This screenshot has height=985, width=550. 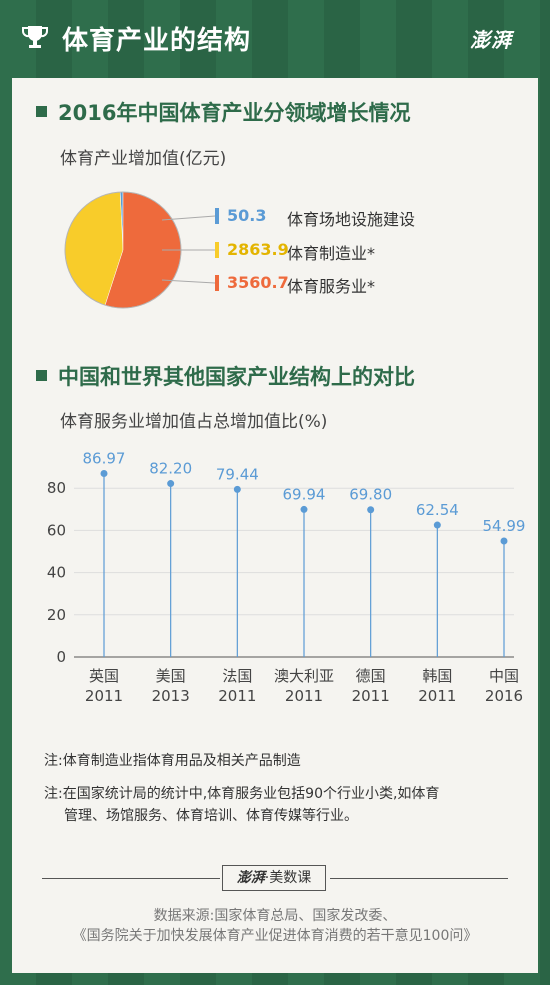 What do you see at coordinates (258, 249) in the screenshot?
I see `pie-value-label: 2863.9` at bounding box center [258, 249].